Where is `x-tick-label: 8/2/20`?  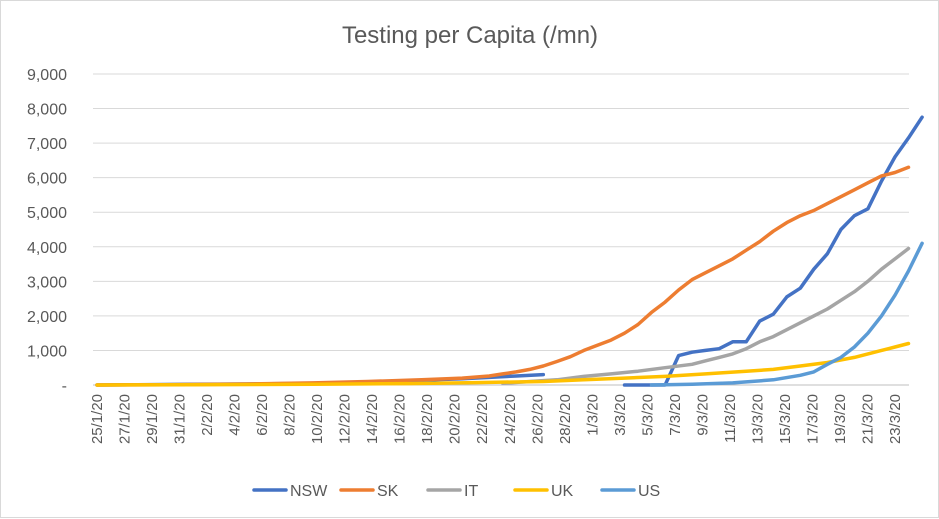
x-tick-label: 8/2/20 is located at coordinates (290, 415).